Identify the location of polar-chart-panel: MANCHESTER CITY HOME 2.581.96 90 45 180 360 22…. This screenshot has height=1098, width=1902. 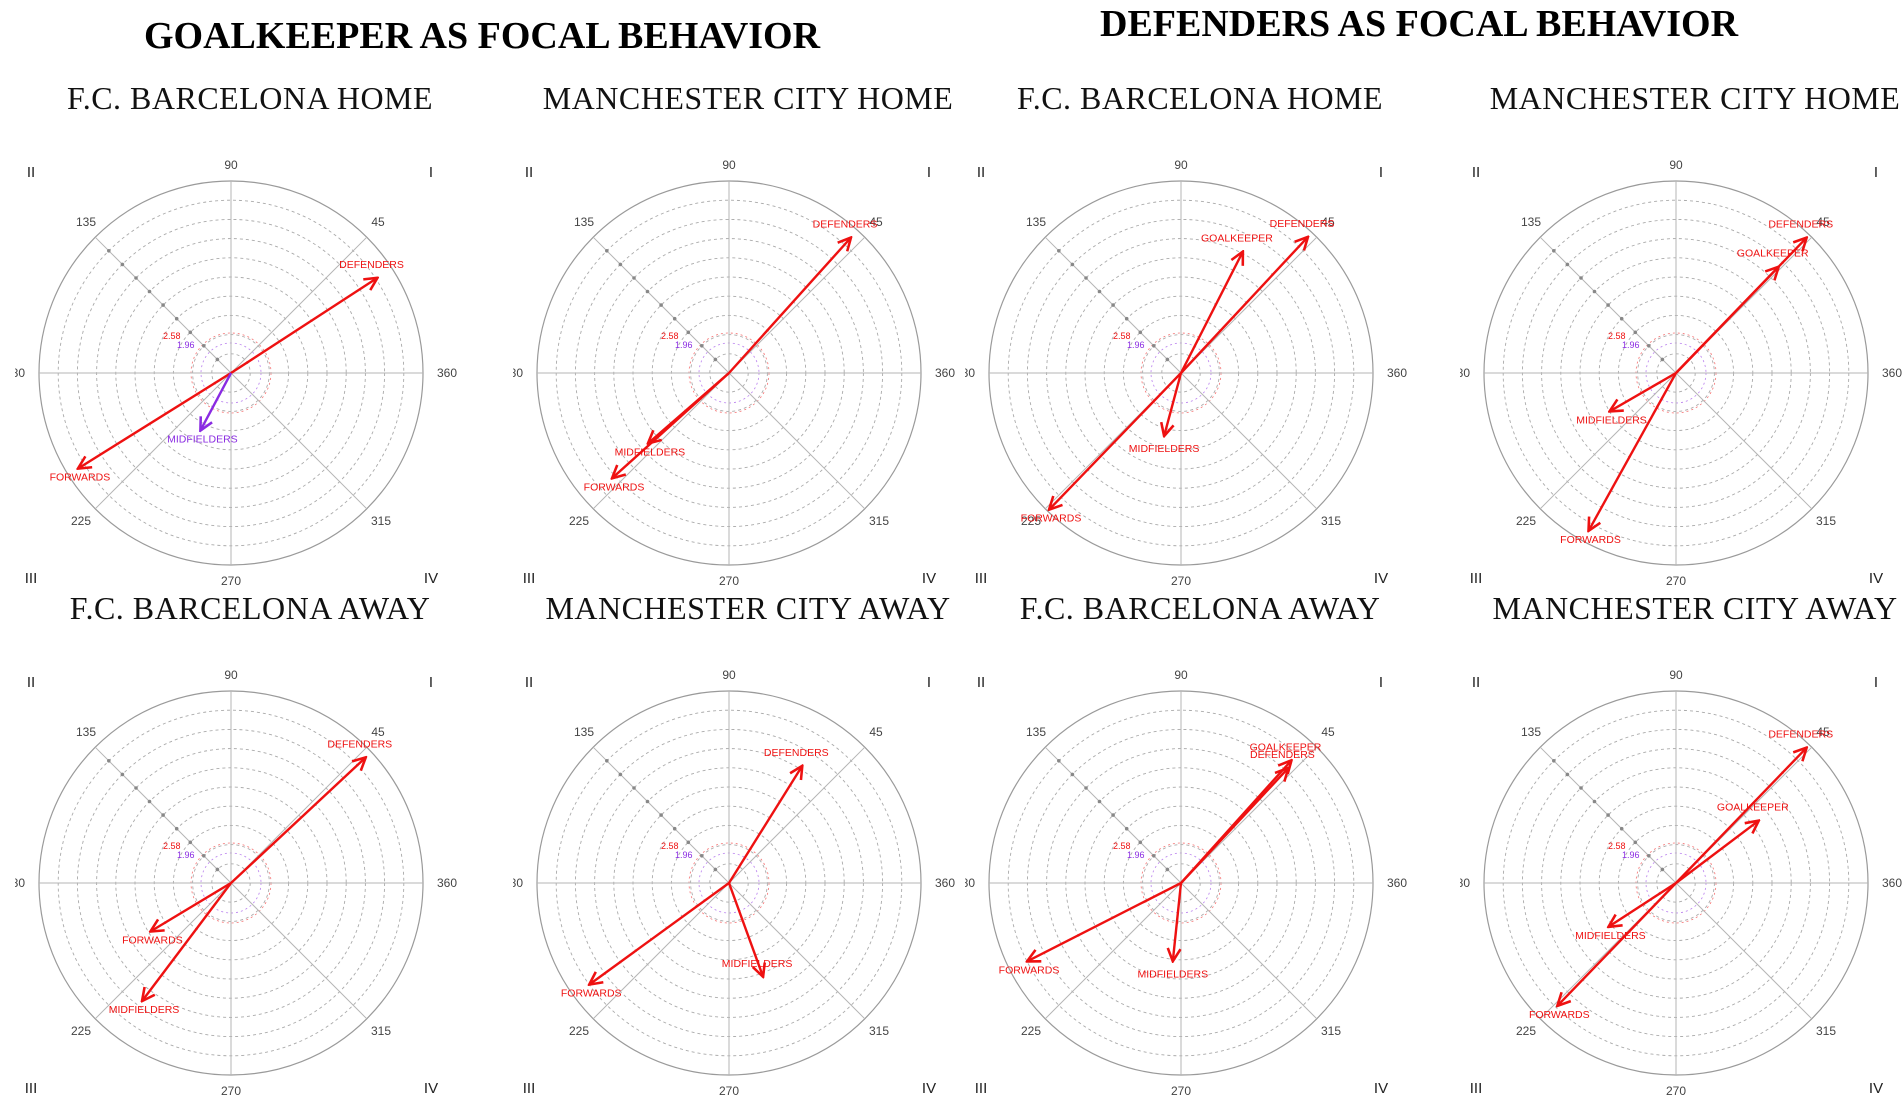
(1681, 328).